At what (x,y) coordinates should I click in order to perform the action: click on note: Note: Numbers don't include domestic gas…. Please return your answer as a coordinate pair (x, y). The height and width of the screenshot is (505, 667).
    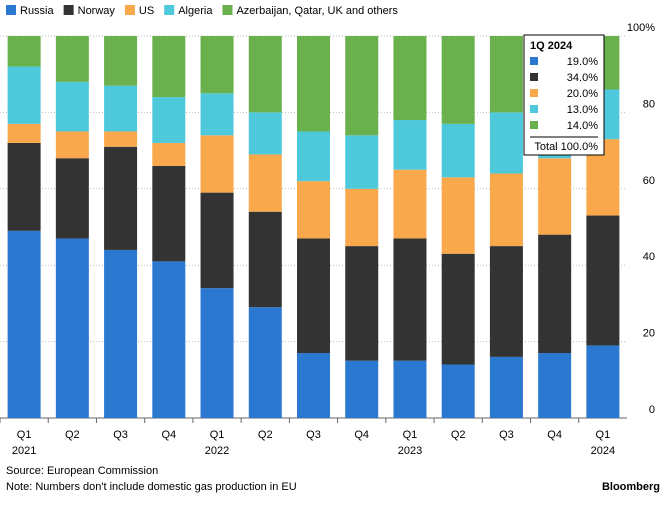
    Looking at the image, I should click on (151, 487).